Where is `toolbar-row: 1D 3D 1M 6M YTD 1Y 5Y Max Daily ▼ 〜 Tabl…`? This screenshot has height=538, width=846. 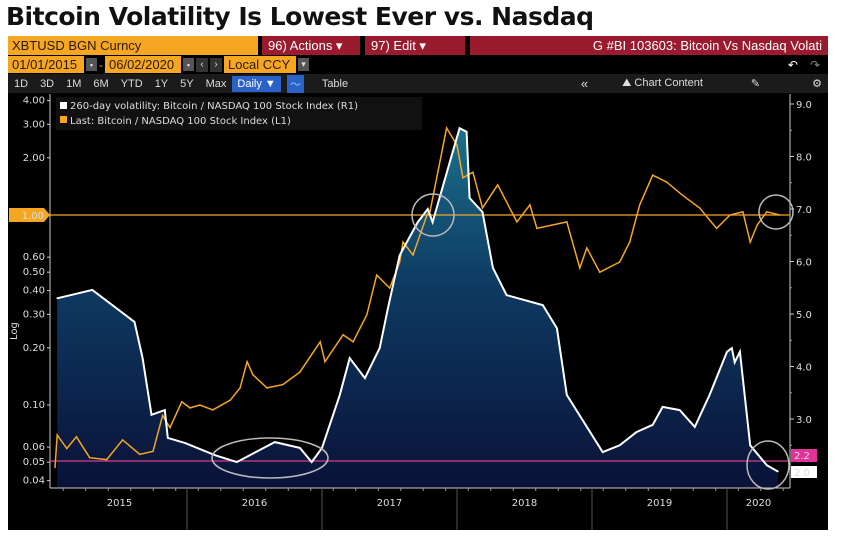
toolbar-row: 1D 3D 1M 6M YTD 1Y 5Y Max Daily ▼ 〜 Tabl… is located at coordinates (418, 83).